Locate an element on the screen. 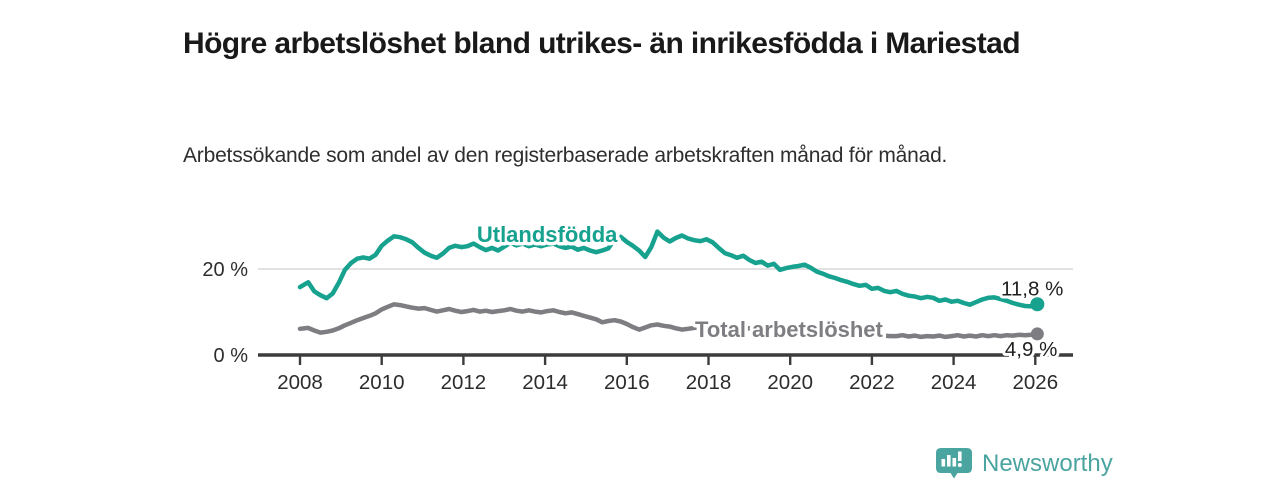 The width and height of the screenshot is (1280, 480). x-tick-label-2018: 2018 is located at coordinates (709, 382).